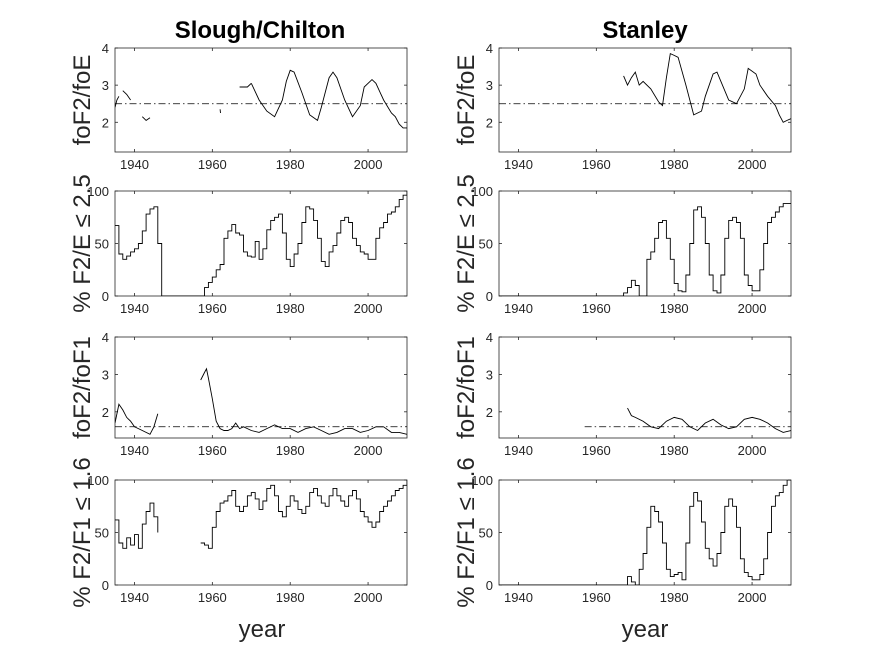  I want to click on title-stanley: Stanley, so click(645, 30).